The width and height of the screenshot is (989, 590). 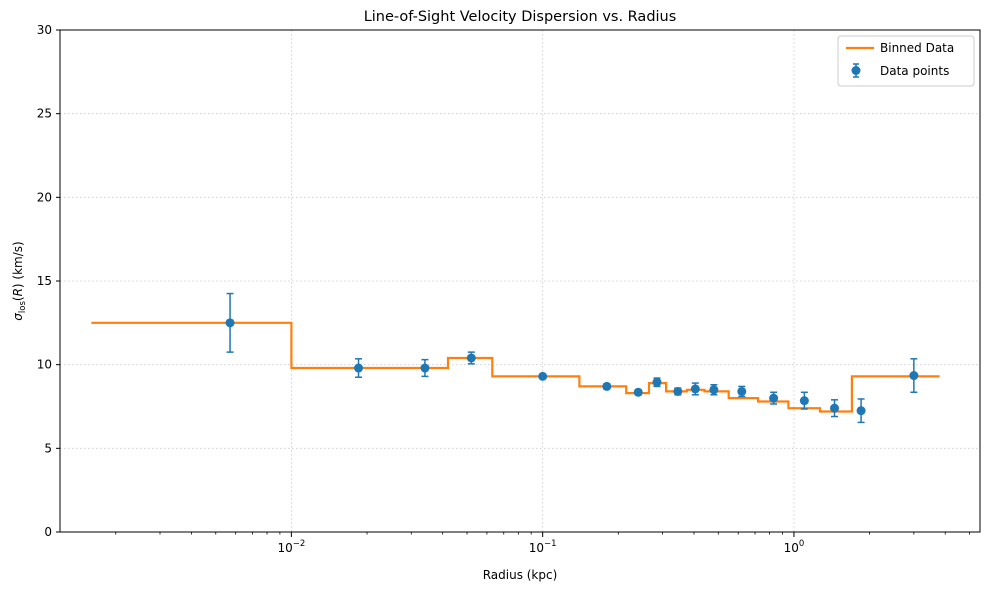 I want to click on x-tick-label-2: 10⁰, so click(x=794, y=547).